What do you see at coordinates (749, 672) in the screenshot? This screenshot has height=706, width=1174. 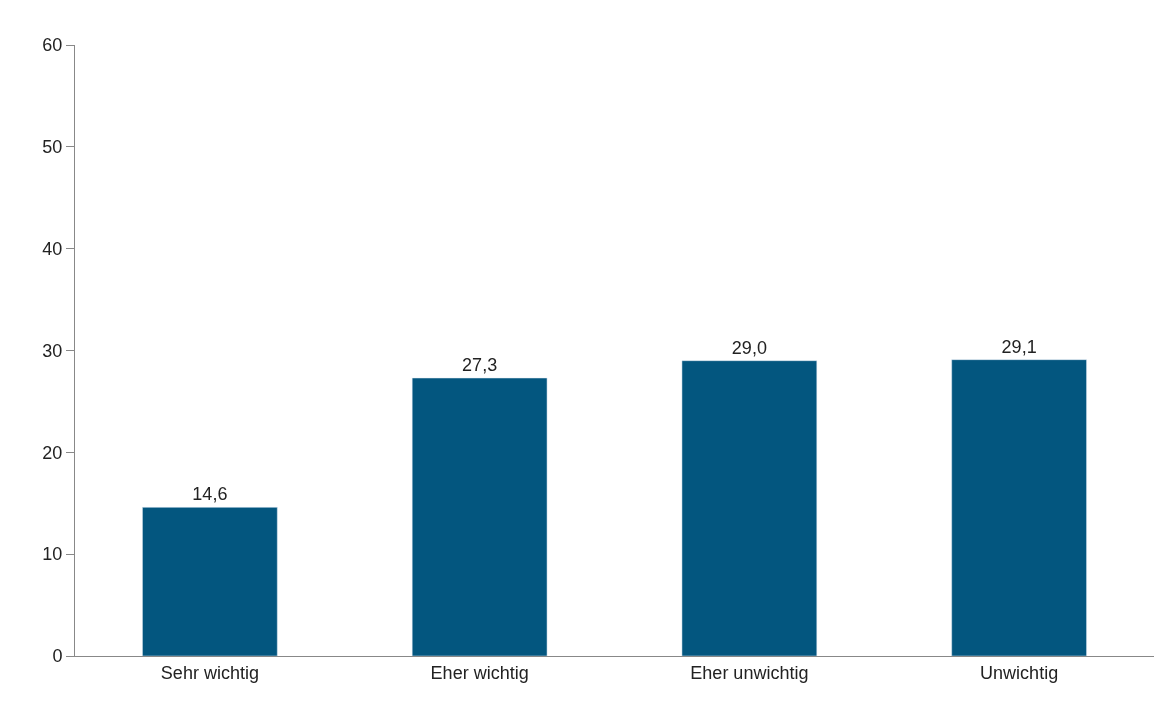 I see `x-tick-label: Eher unwichtig` at bounding box center [749, 672].